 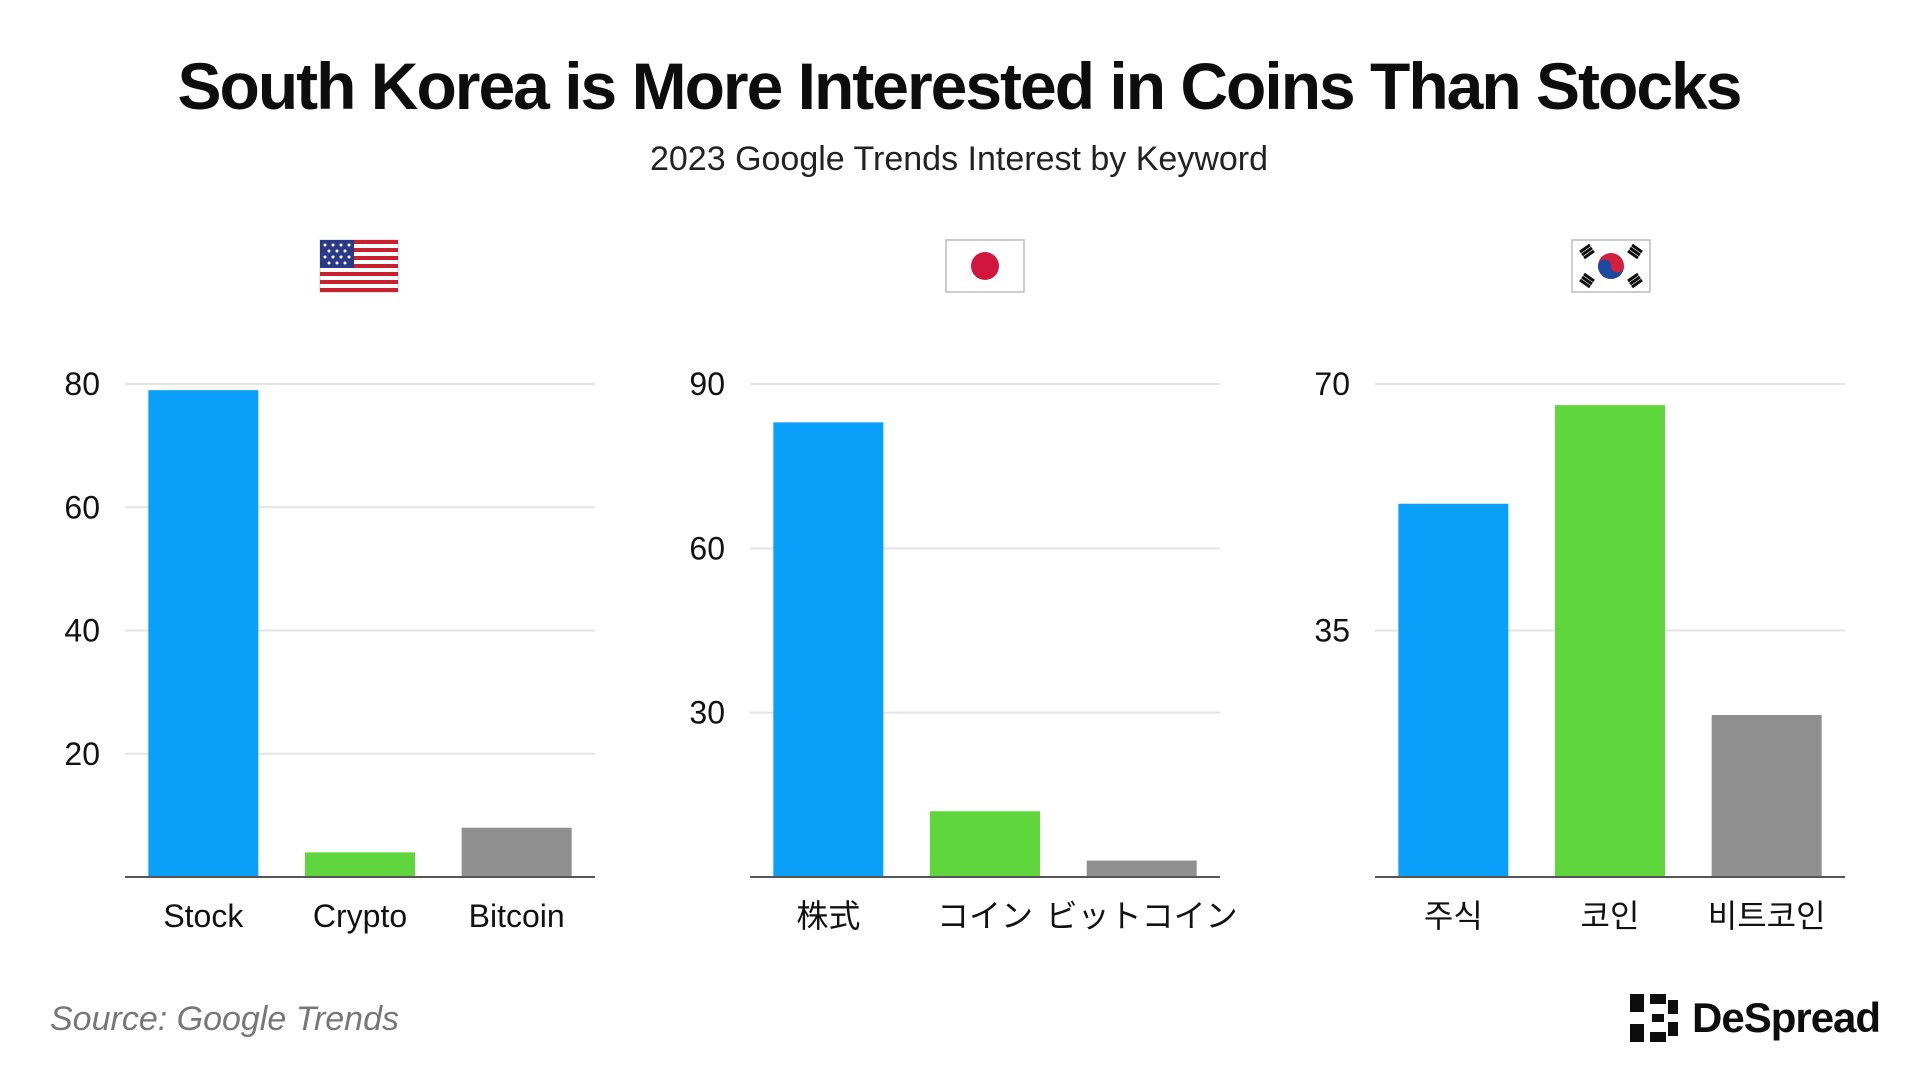 I want to click on despread-logo-icon, so click(x=1654, y=1018).